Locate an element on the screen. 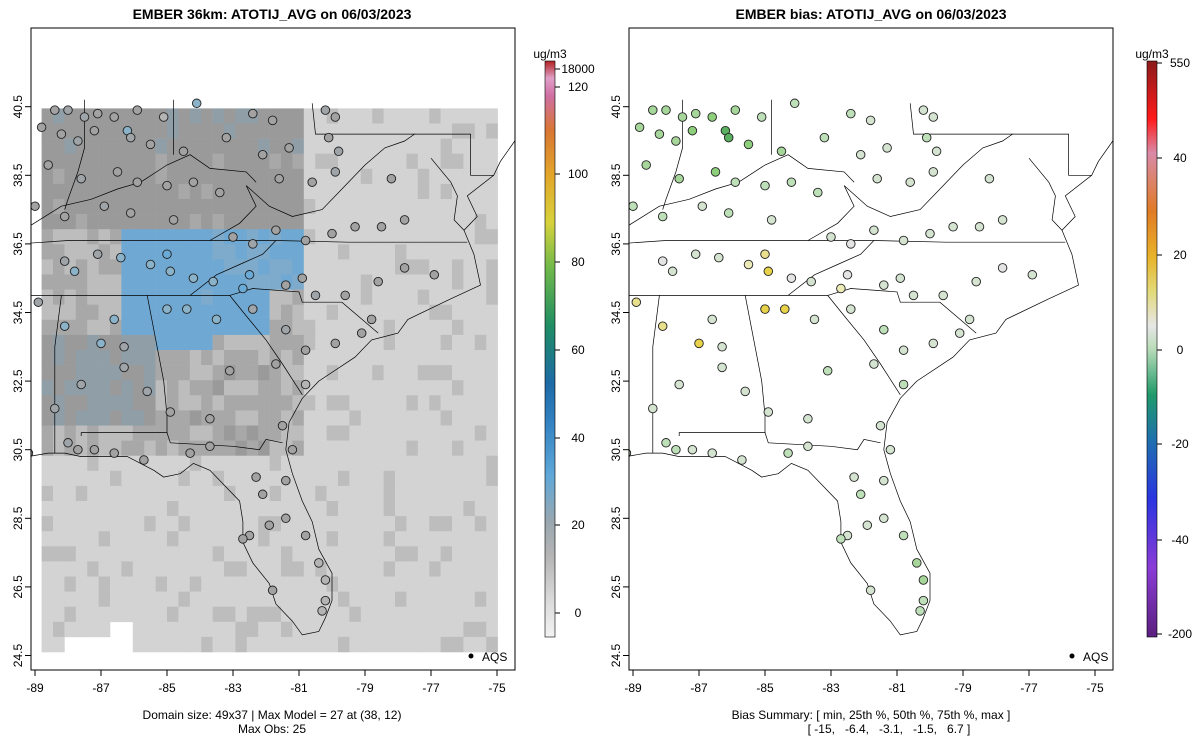 The image size is (1200, 750). right-map-title: EMBER bias: ATOTIJ_AVG on 06/03/2023 is located at coordinates (870, 14).